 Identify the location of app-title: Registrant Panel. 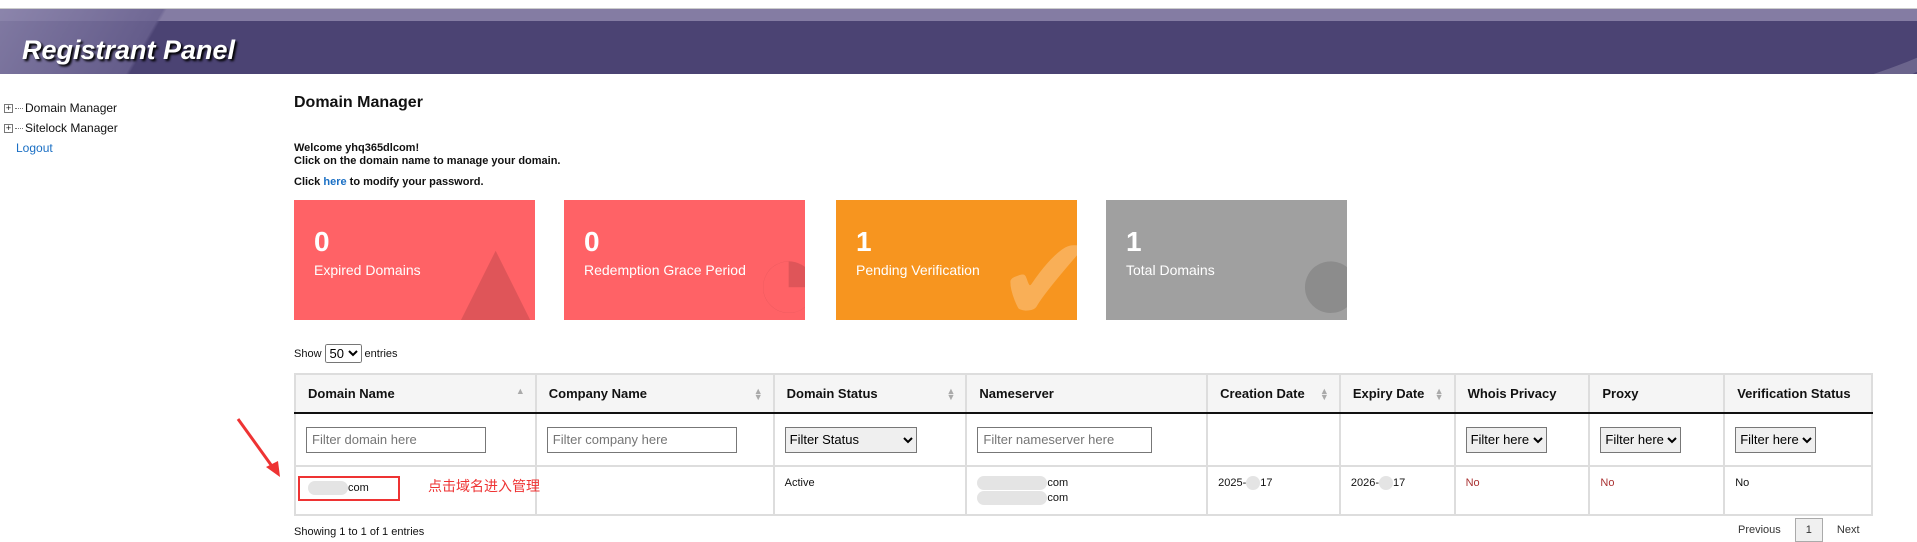
(129, 50).